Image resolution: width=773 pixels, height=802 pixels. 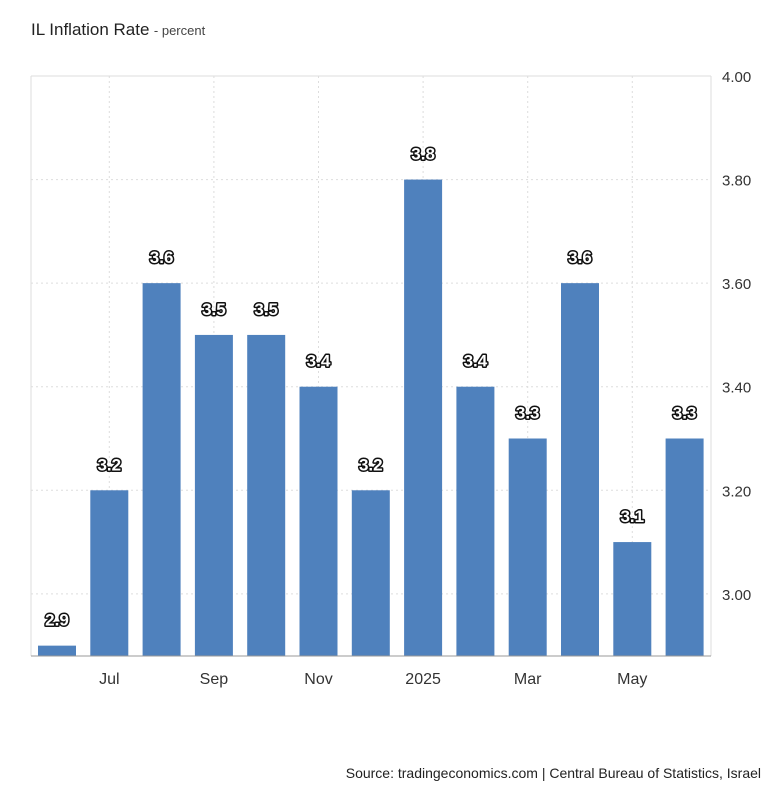 I want to click on x-tick-label: 2025, so click(x=423, y=679).